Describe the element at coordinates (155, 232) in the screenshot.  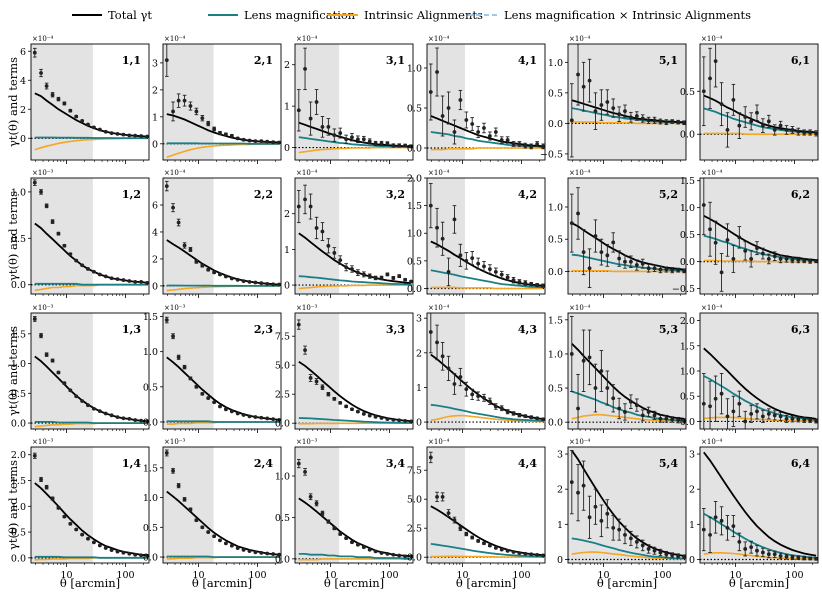
I see `y-tick-label: 4` at that location.